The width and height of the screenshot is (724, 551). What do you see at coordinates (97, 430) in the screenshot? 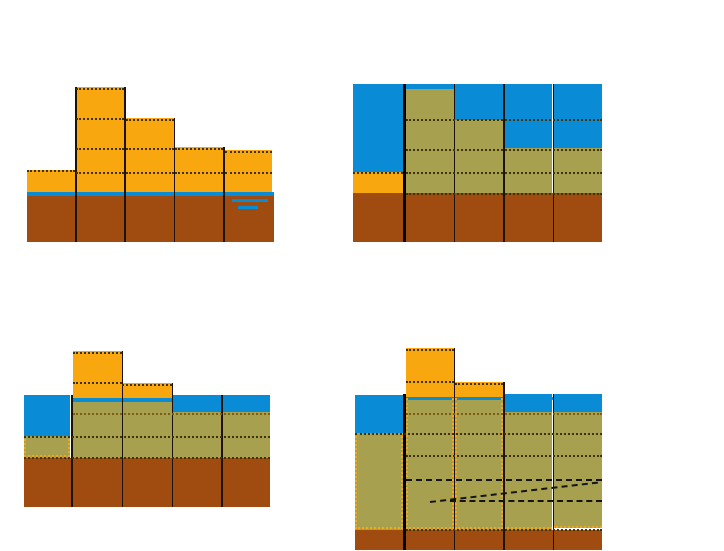
I see `c-bar2-olive` at bounding box center [97, 430].